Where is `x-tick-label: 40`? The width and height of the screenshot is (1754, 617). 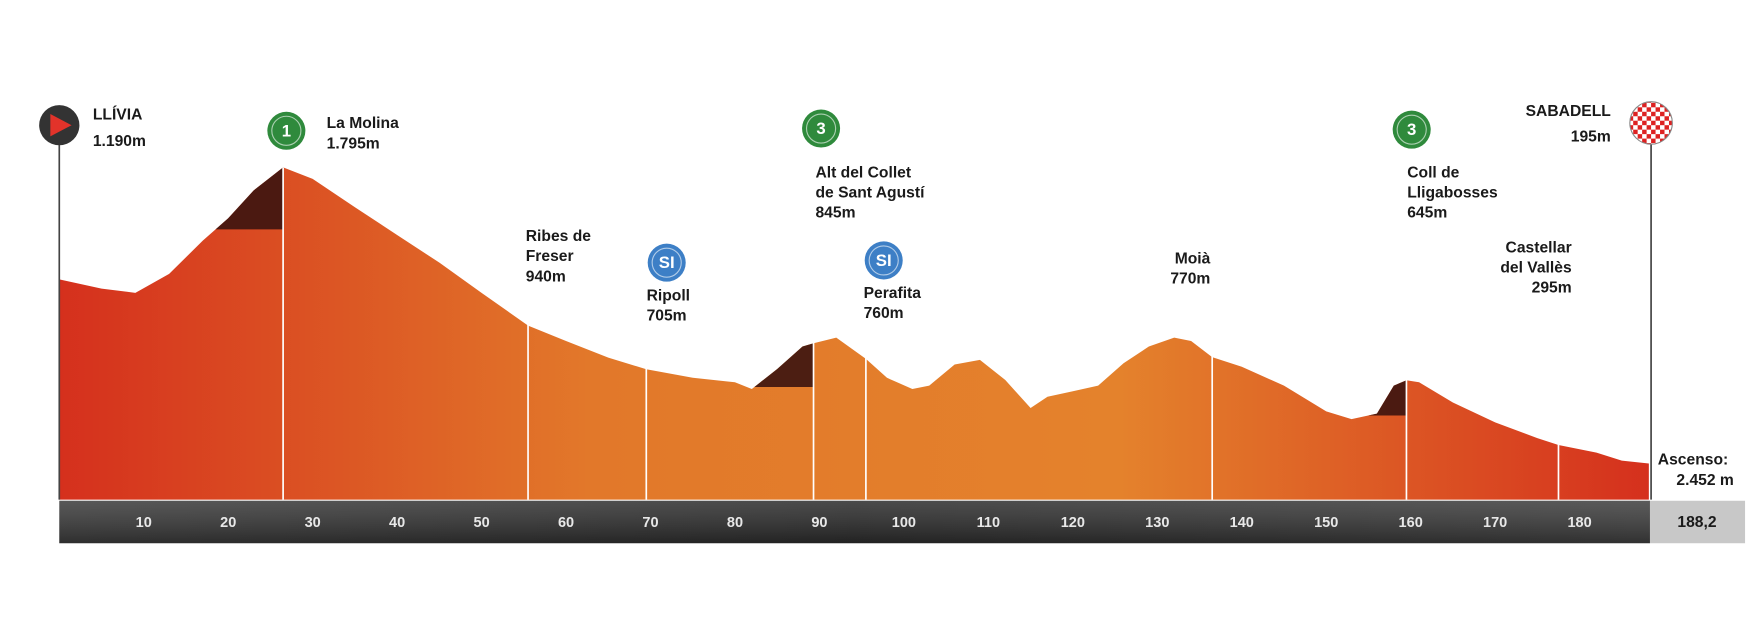 x-tick-label: 40 is located at coordinates (397, 523).